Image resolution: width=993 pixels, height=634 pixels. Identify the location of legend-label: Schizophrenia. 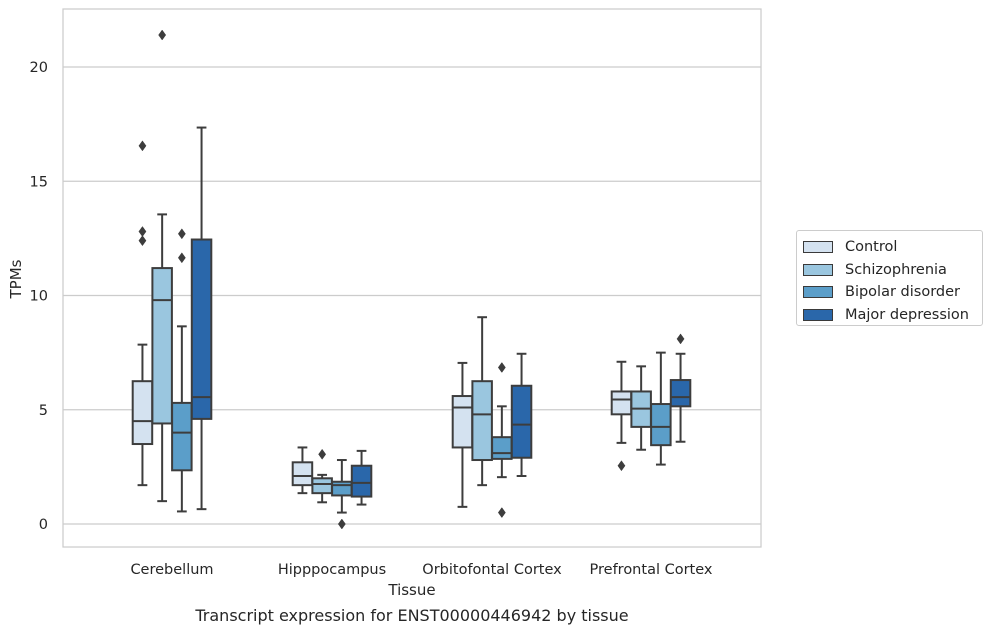
(896, 269).